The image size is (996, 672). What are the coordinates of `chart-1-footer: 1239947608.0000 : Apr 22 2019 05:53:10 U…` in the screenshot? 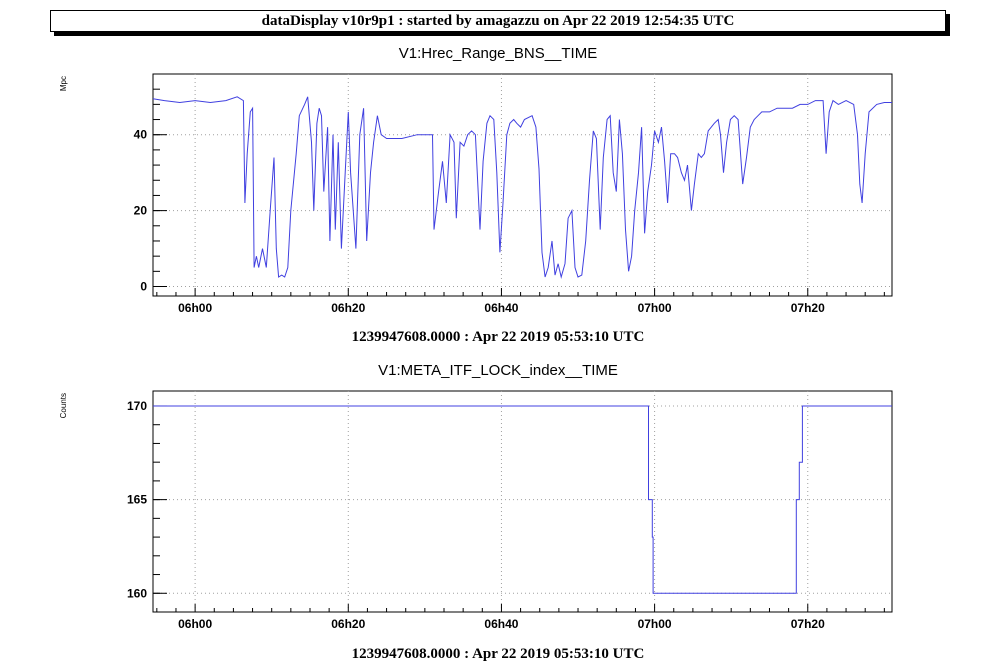 It's located at (498, 337).